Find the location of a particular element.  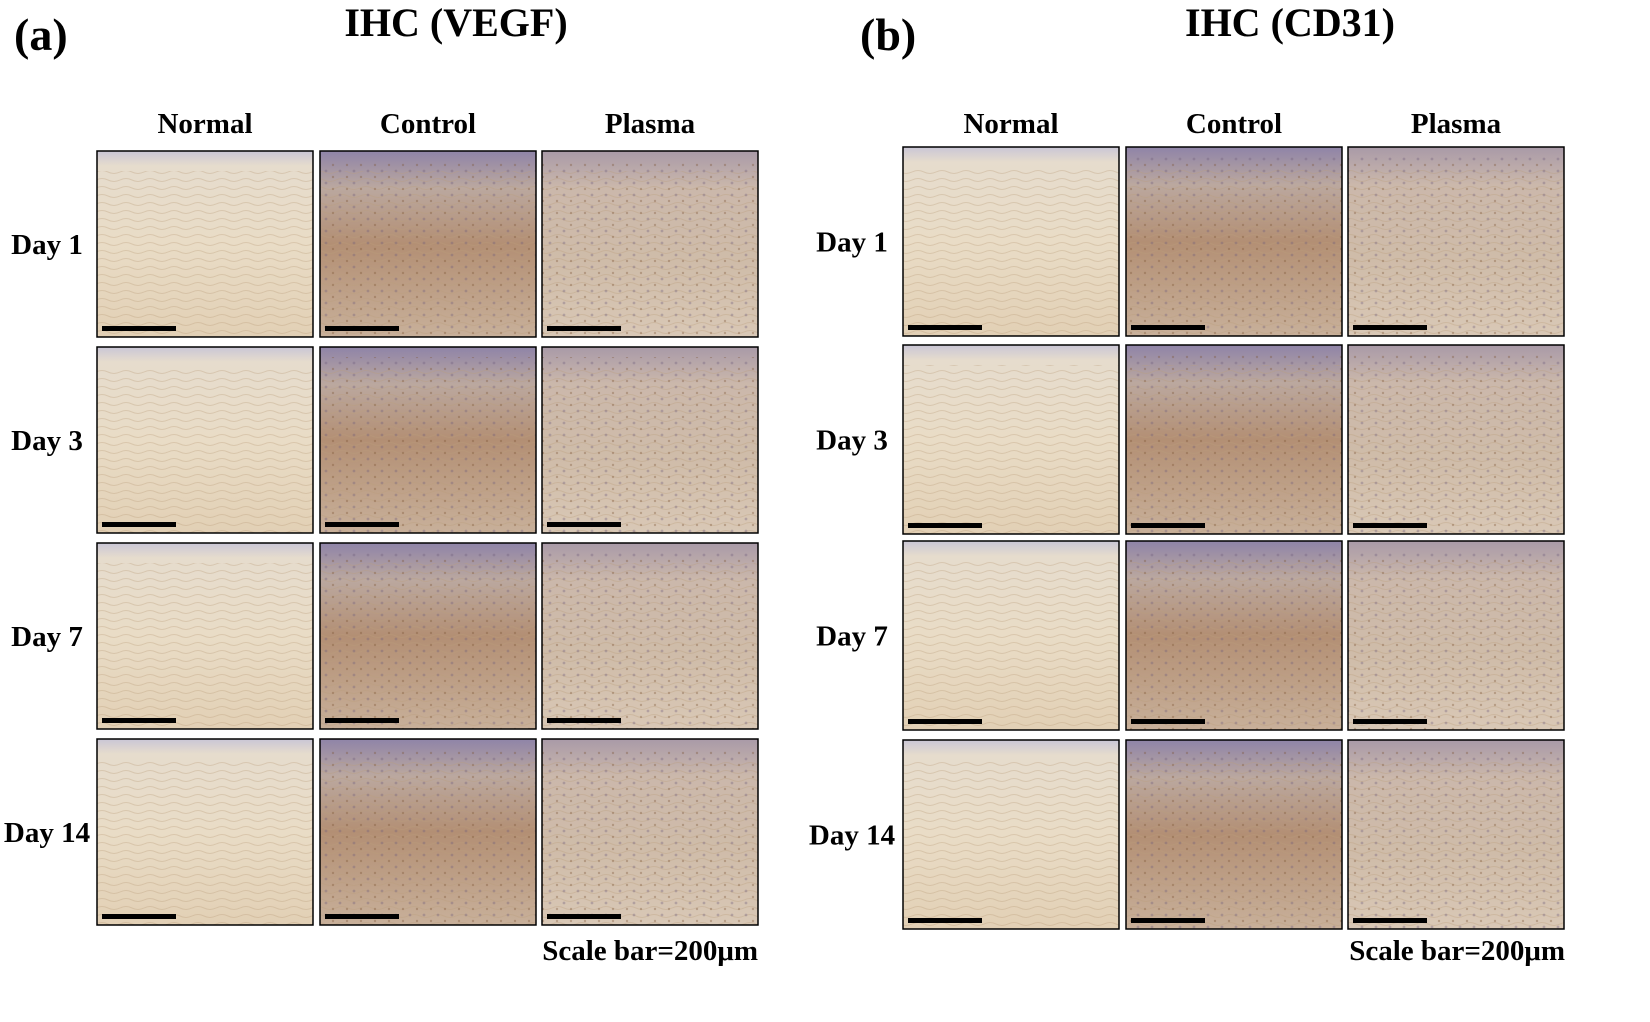

column-header: Normal is located at coordinates (1010, 124).